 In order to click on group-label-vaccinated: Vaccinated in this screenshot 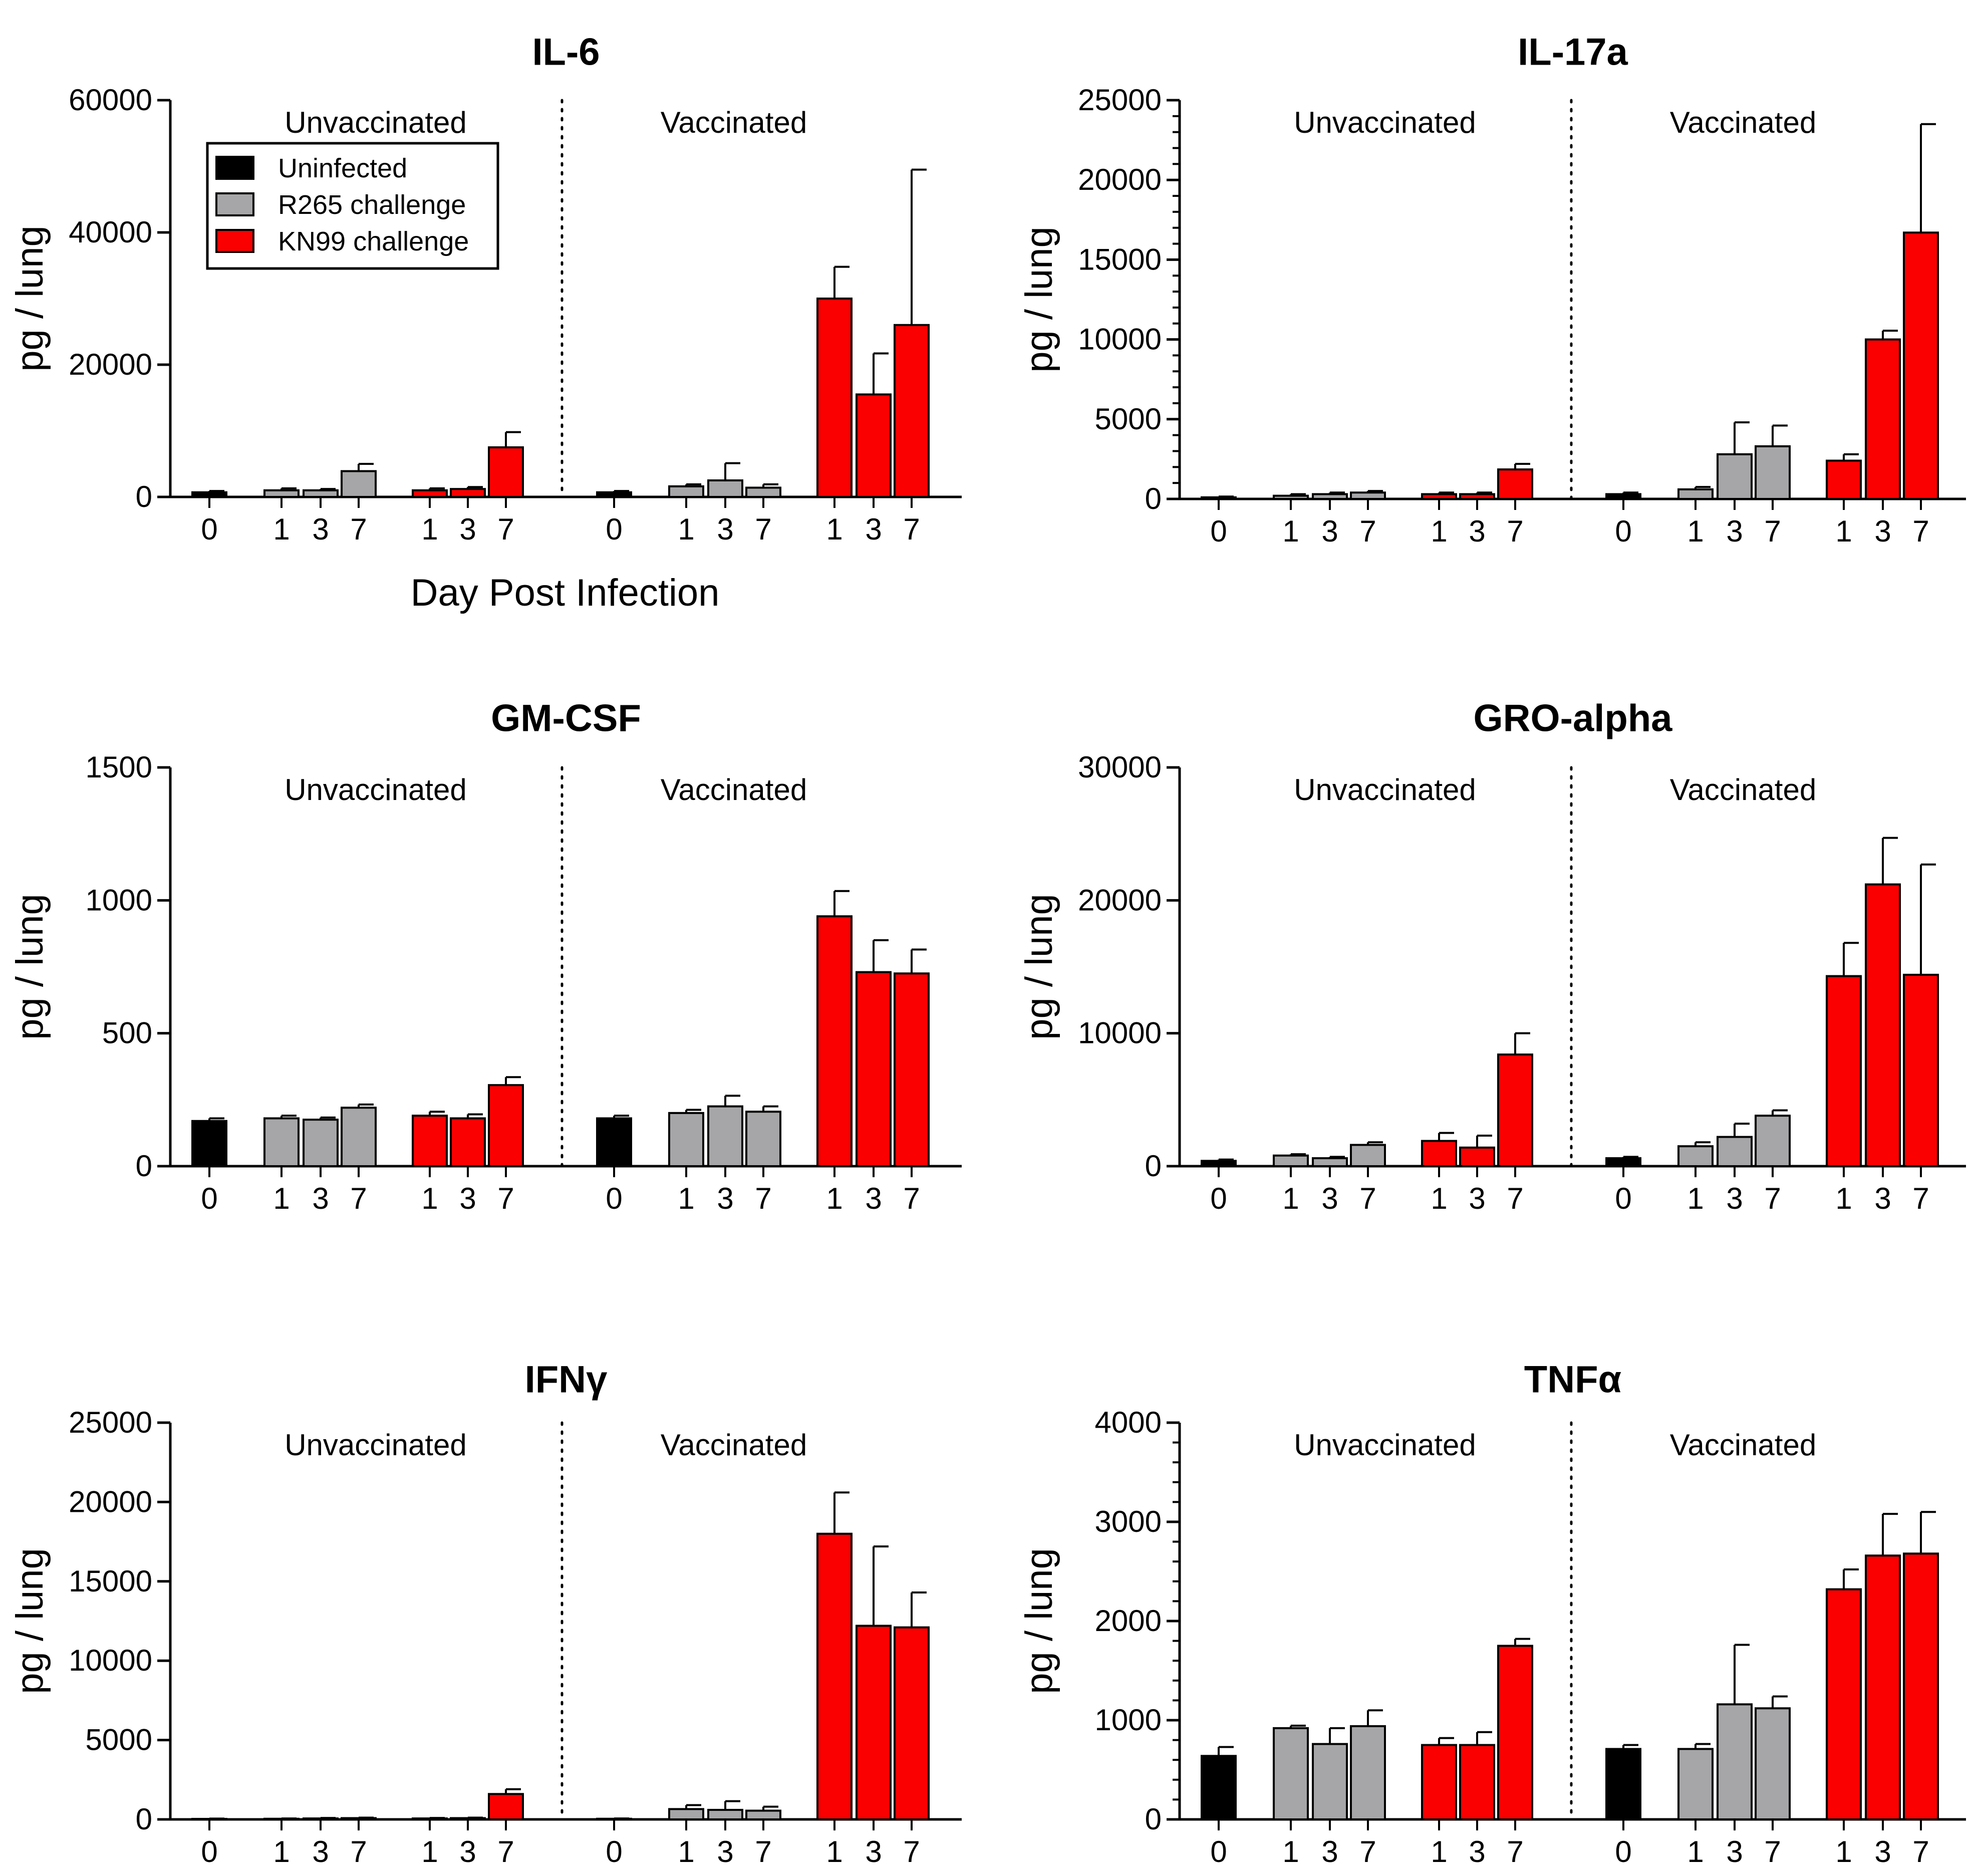, I will do `click(1743, 790)`.